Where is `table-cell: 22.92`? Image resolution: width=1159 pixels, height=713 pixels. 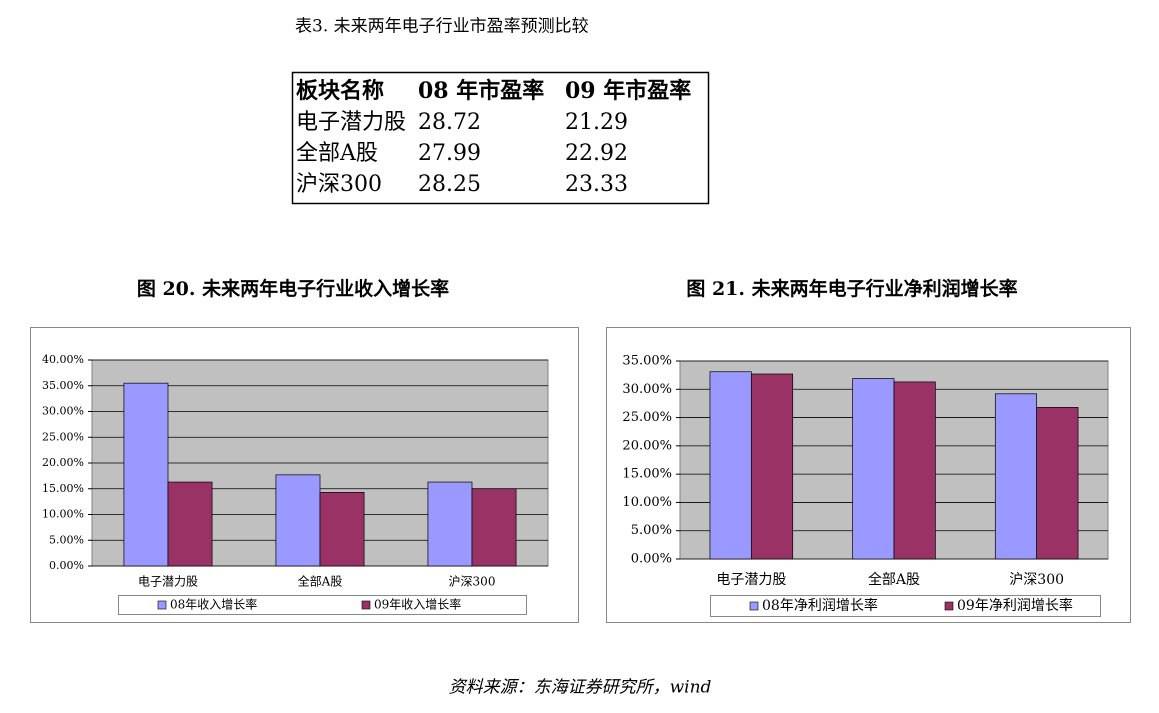
table-cell: 22.92 is located at coordinates (596, 153).